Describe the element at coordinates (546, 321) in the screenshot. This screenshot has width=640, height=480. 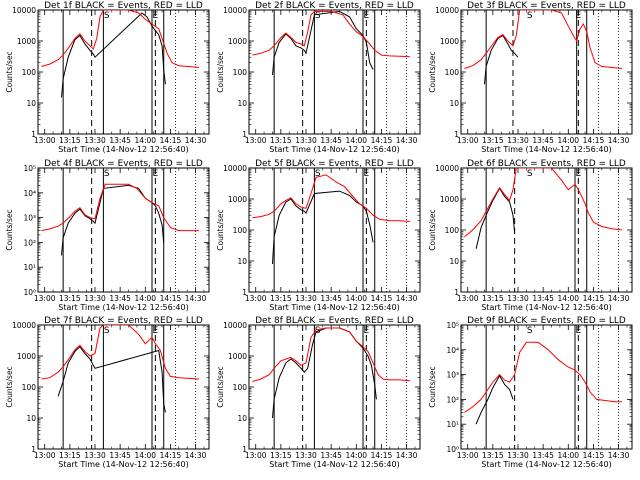
I see `panel-title: Det 9f BLACK = Events, RED = LLD` at that location.